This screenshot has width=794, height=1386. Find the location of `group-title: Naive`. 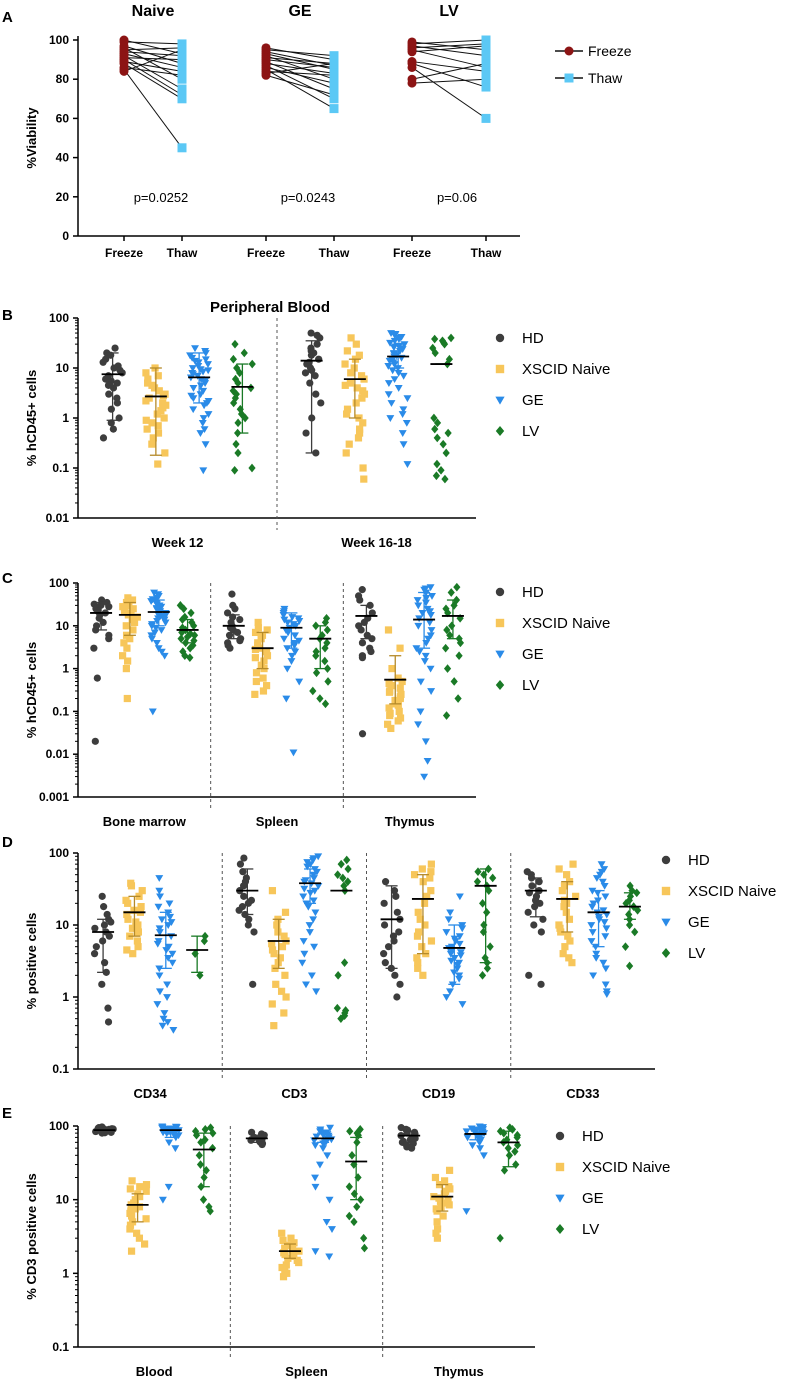

group-title: Naive is located at coordinates (153, 11).